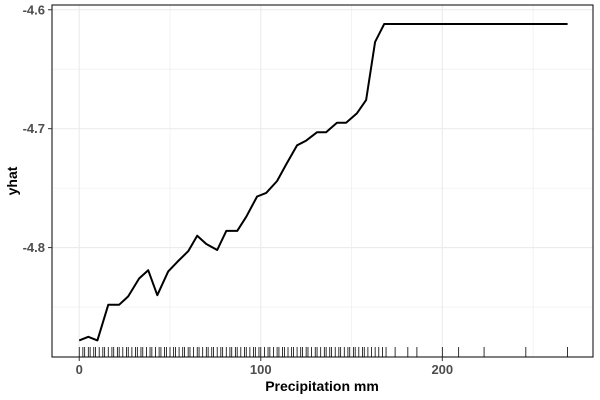 This screenshot has width=600, height=400. I want to click on x-tick-label: 0, so click(79, 369).